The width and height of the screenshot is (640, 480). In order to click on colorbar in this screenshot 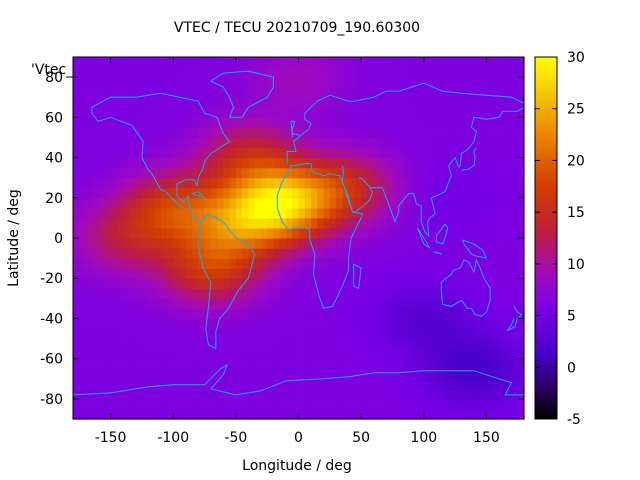, I will do `click(546, 238)`.